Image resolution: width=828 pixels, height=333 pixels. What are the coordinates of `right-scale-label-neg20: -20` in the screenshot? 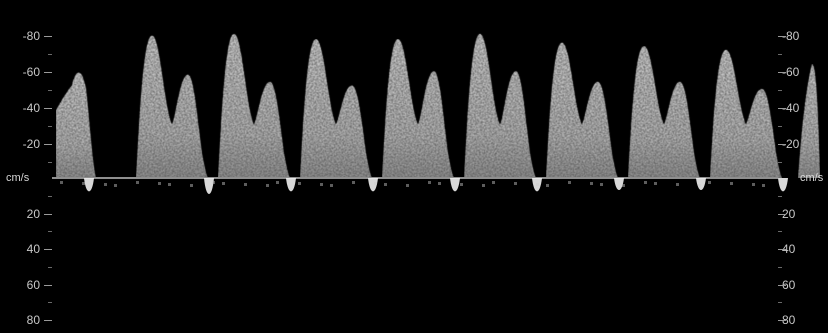 It's located at (791, 144).